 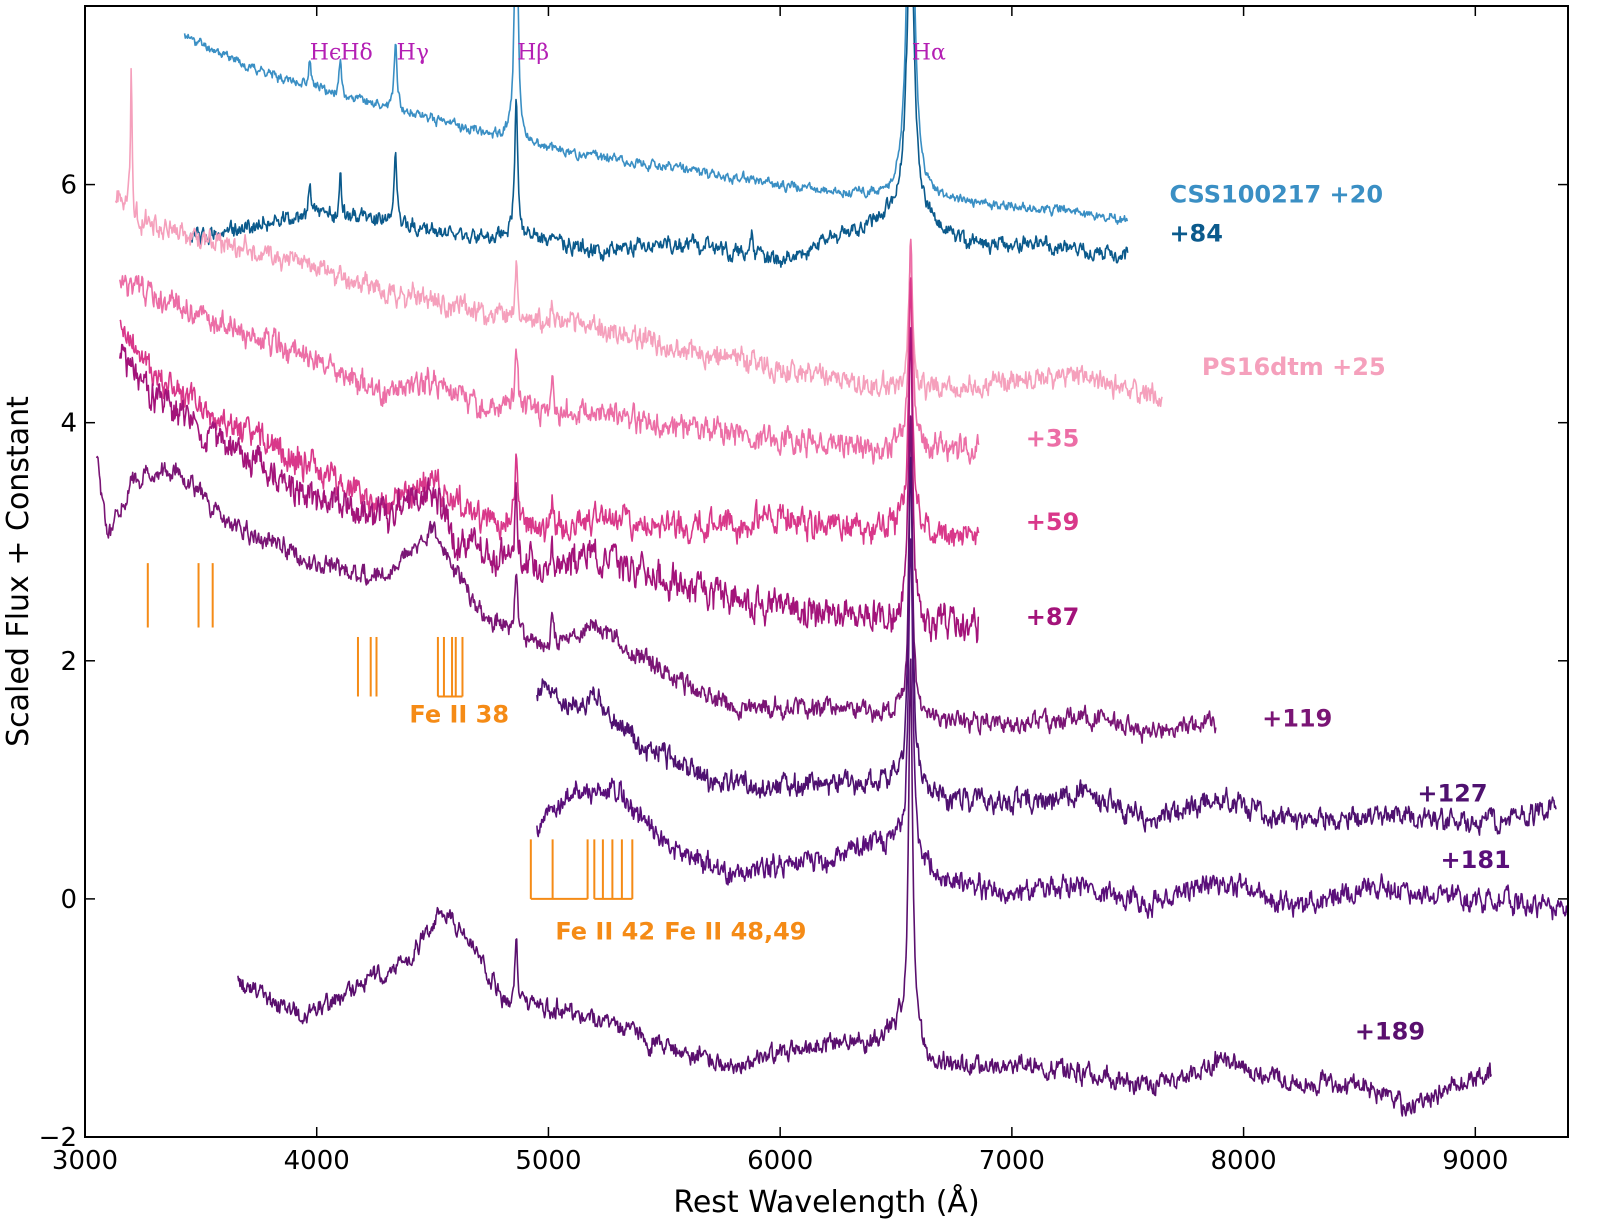 I want to click on x-tick-label: 8000, so click(x=1244, y=1161).